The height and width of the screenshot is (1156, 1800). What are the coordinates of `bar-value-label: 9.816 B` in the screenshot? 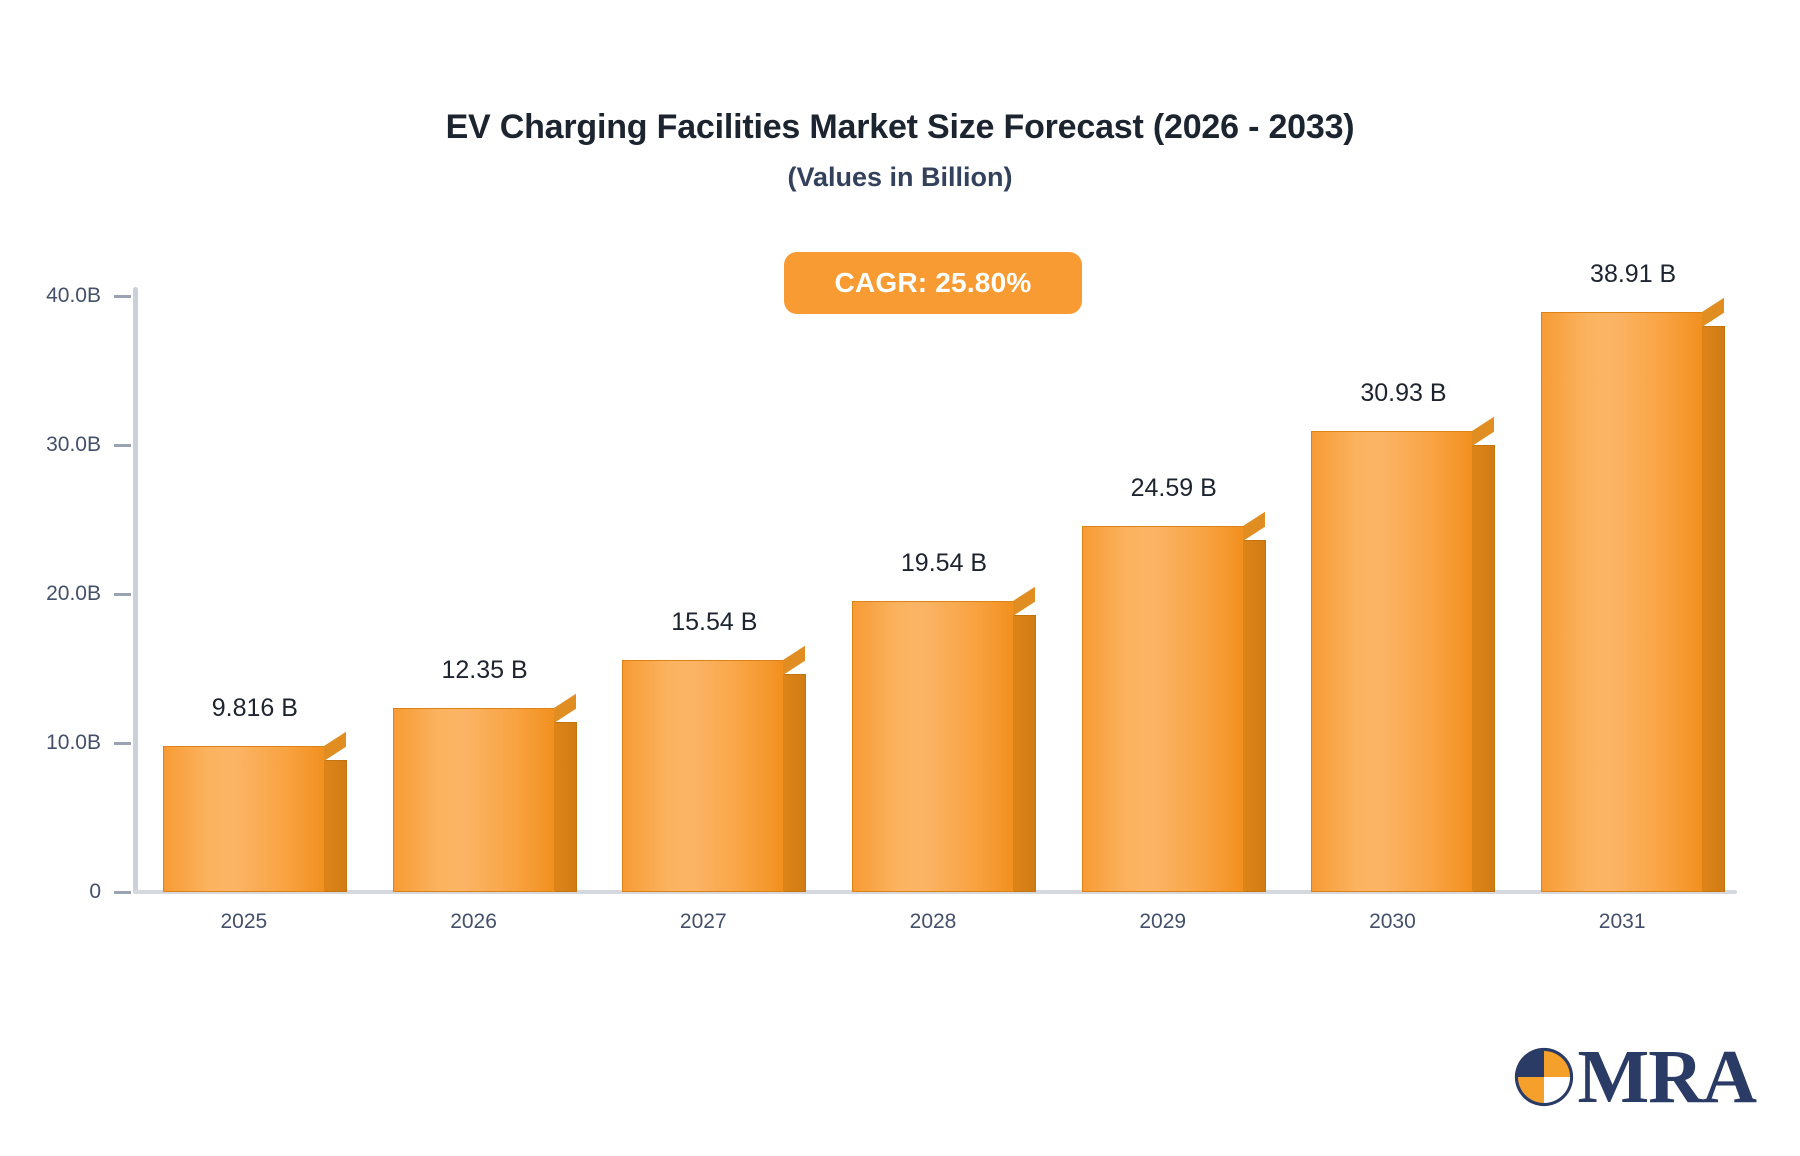 It's located at (254, 707).